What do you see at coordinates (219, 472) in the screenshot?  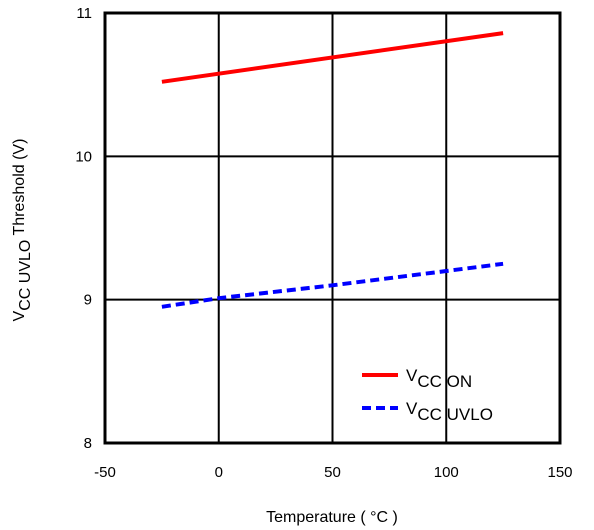 I see `x-tick-label: 0` at bounding box center [219, 472].